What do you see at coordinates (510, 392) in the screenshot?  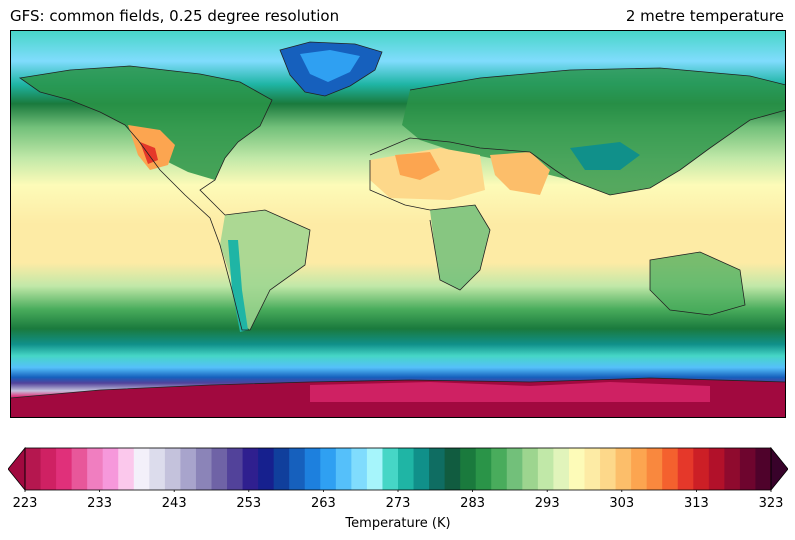 I see `antarctica-inner` at bounding box center [510, 392].